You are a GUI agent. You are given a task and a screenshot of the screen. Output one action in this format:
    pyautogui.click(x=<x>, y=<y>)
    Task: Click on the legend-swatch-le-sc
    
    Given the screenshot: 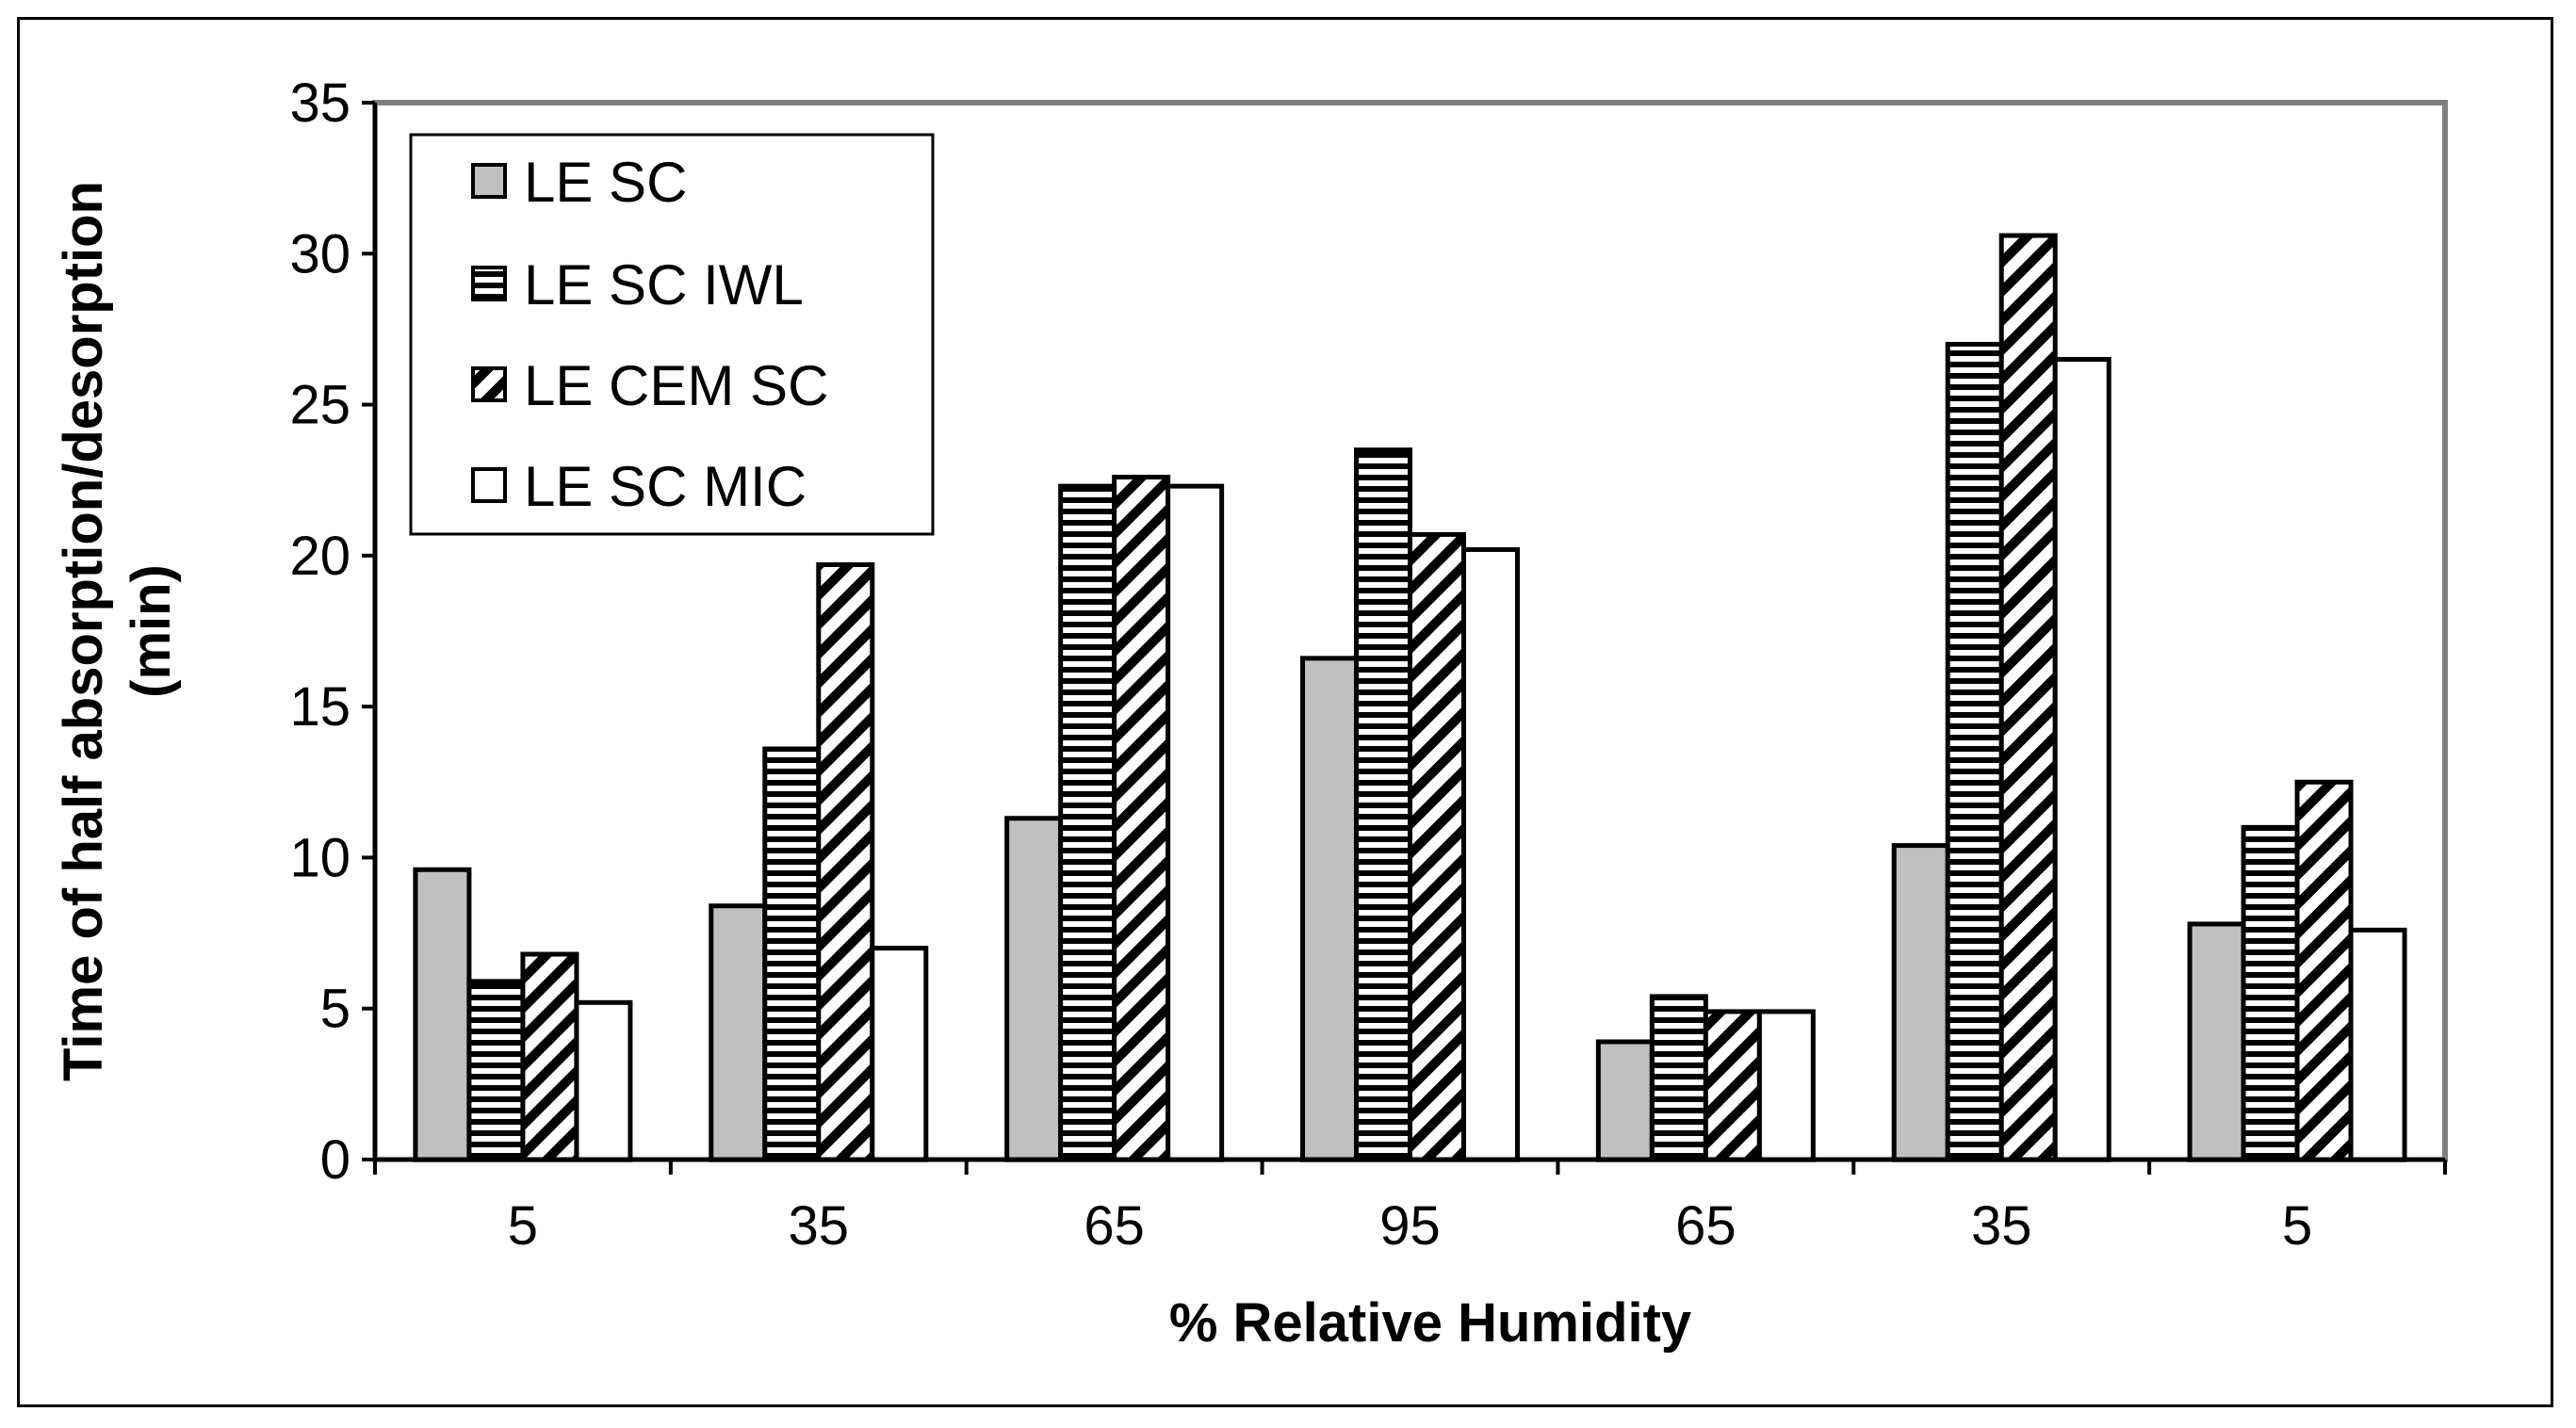 What is the action you would take?
    pyautogui.click(x=489, y=181)
    